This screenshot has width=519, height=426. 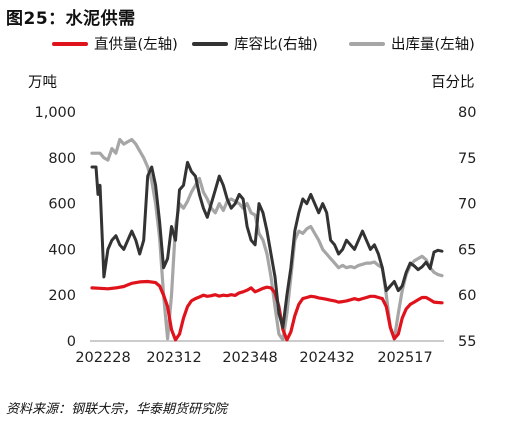 I want to click on left-tick-label: 600, so click(x=62, y=205).